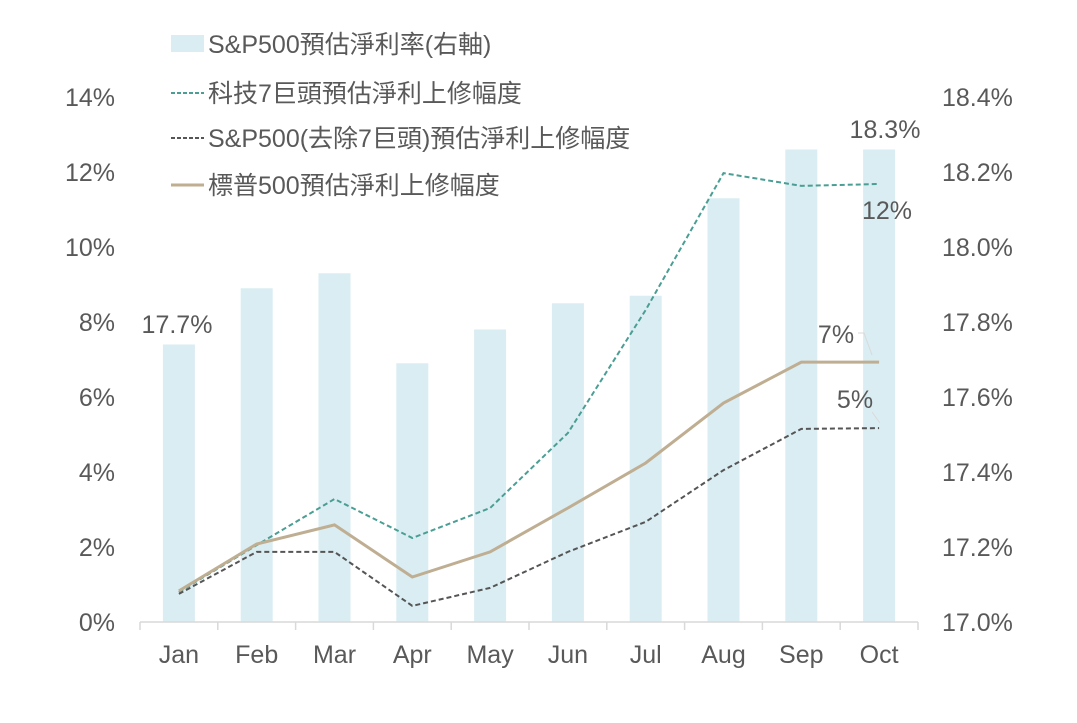  I want to click on data-label: 18.3%, so click(885, 130).